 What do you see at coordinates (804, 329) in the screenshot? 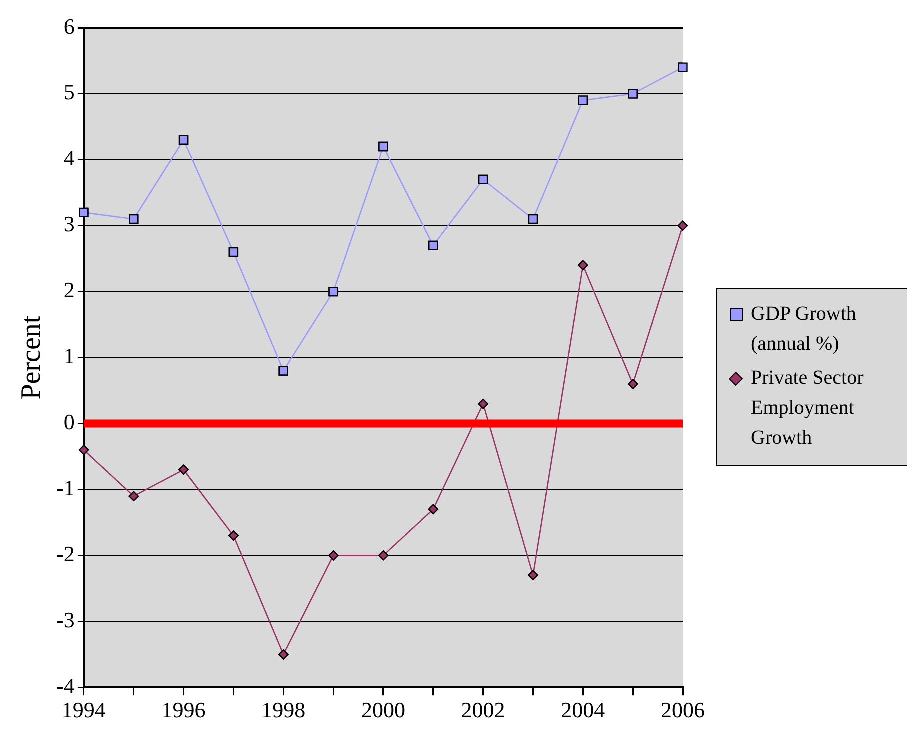
I see `legend-label: GDP Growth (annual %)` at bounding box center [804, 329].